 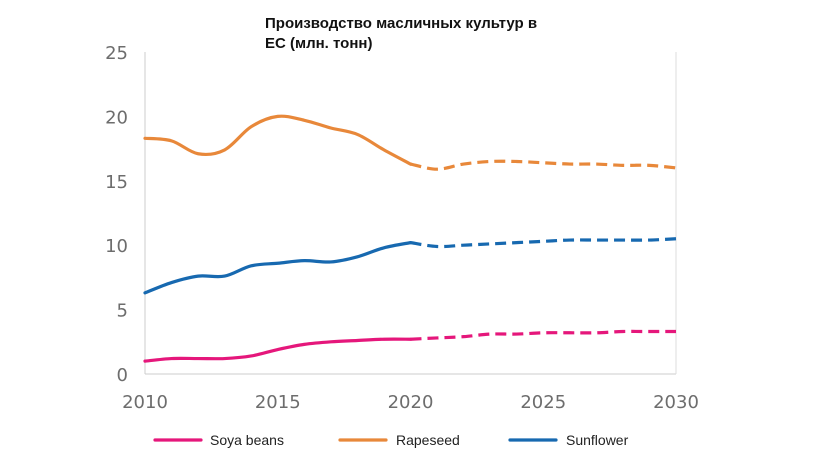 What do you see at coordinates (391, 440) in the screenshot?
I see `legend: Soya beans Rapeseed Sunflower` at bounding box center [391, 440].